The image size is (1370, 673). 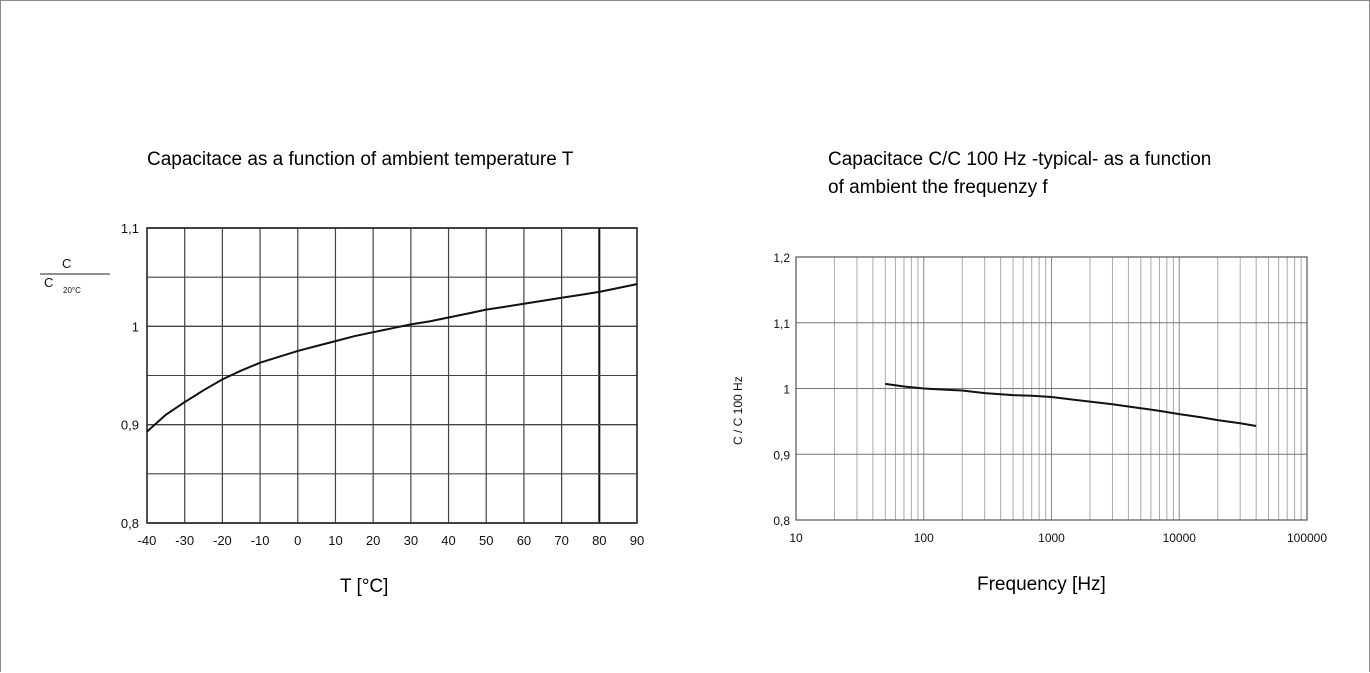 What do you see at coordinates (392, 358) in the screenshot?
I see `chart1-series-line` at bounding box center [392, 358].